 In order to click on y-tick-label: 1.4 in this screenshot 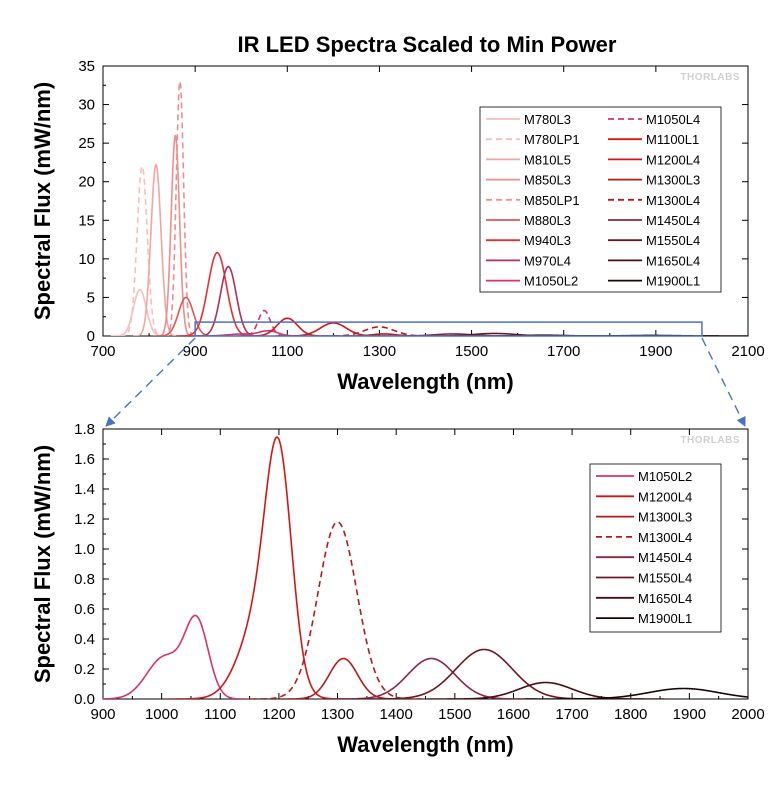, I will do `click(84, 489)`.